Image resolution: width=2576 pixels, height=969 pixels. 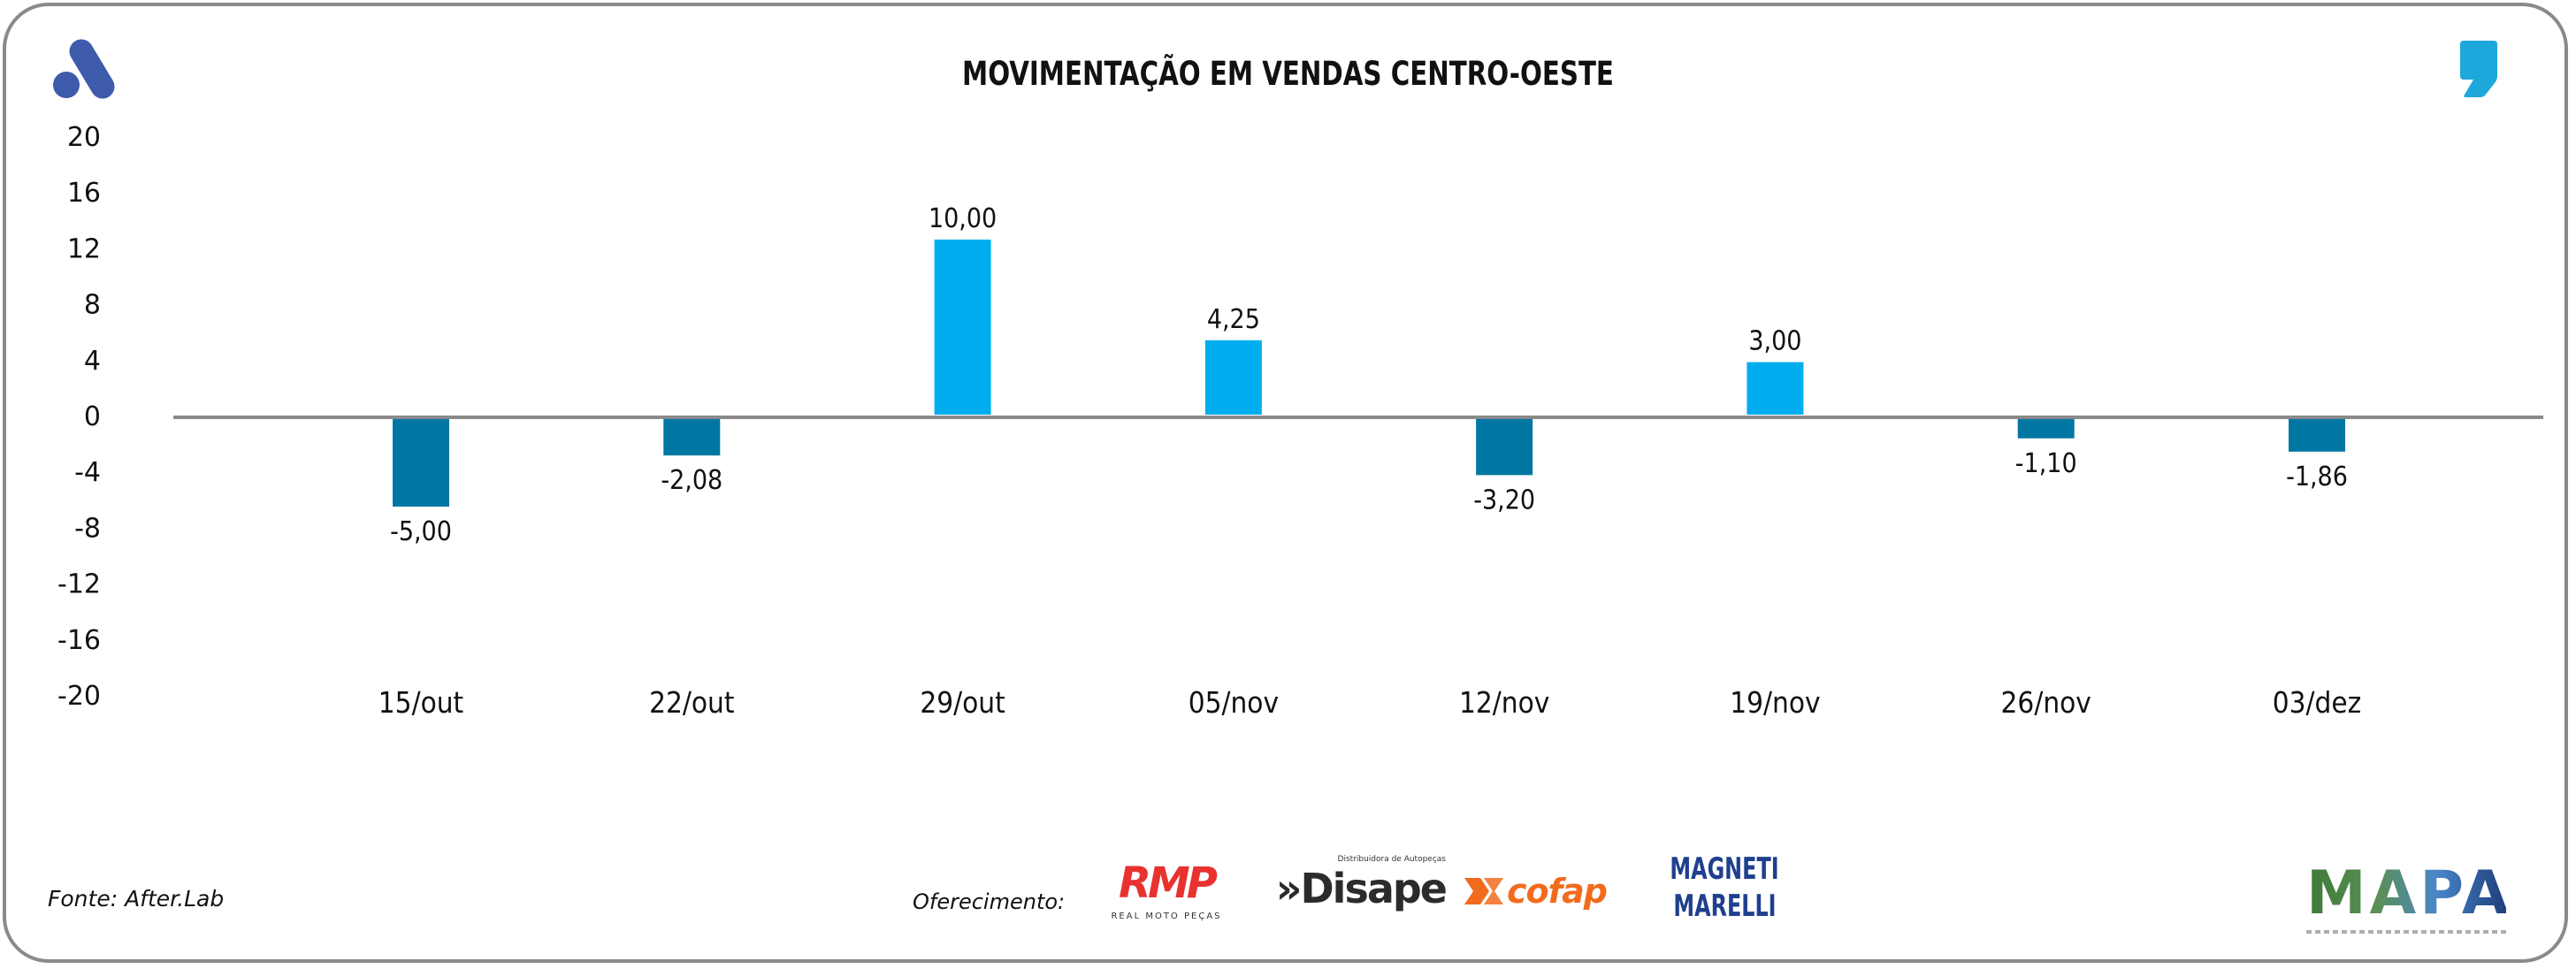 I want to click on x-tick-label: 29/out, so click(x=963, y=702).